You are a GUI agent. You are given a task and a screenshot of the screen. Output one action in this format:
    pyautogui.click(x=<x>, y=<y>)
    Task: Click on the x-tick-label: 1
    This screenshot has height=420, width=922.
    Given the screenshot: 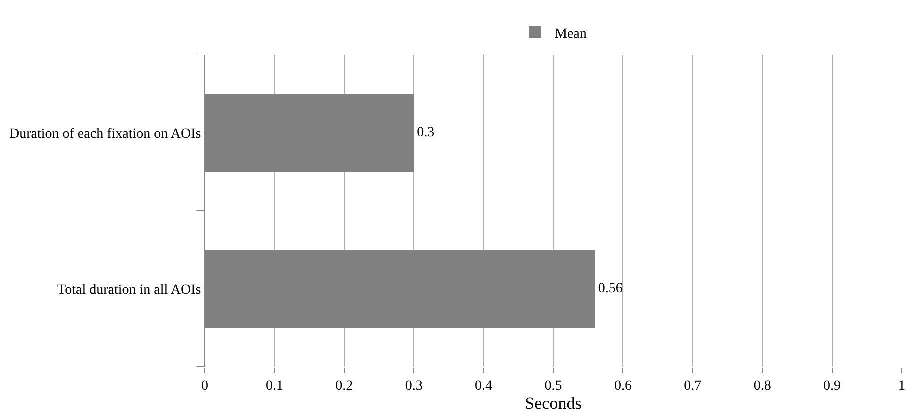 What is the action you would take?
    pyautogui.click(x=902, y=386)
    